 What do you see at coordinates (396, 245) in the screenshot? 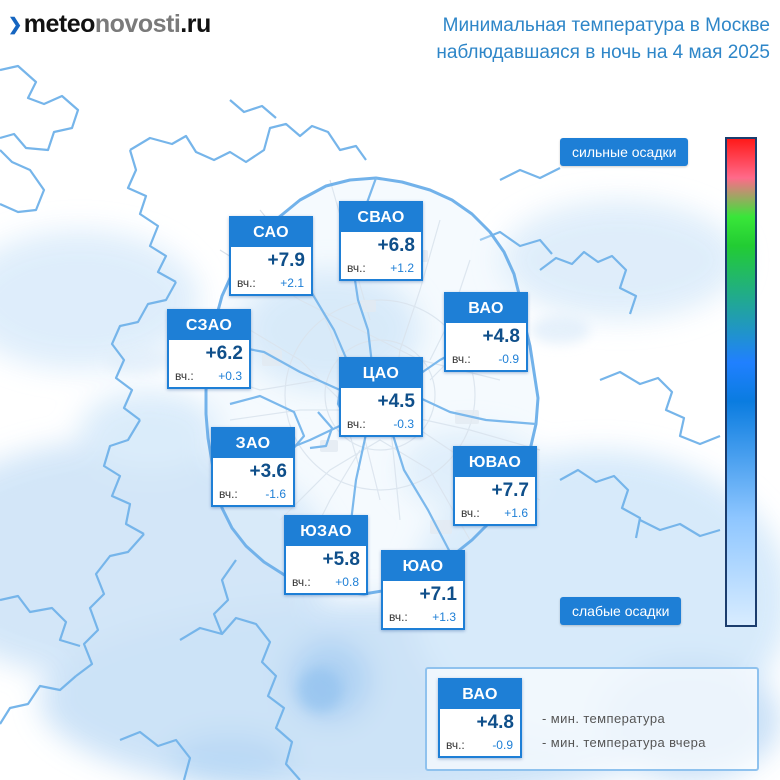
I see `district-min-temp: +6.8` at bounding box center [396, 245].